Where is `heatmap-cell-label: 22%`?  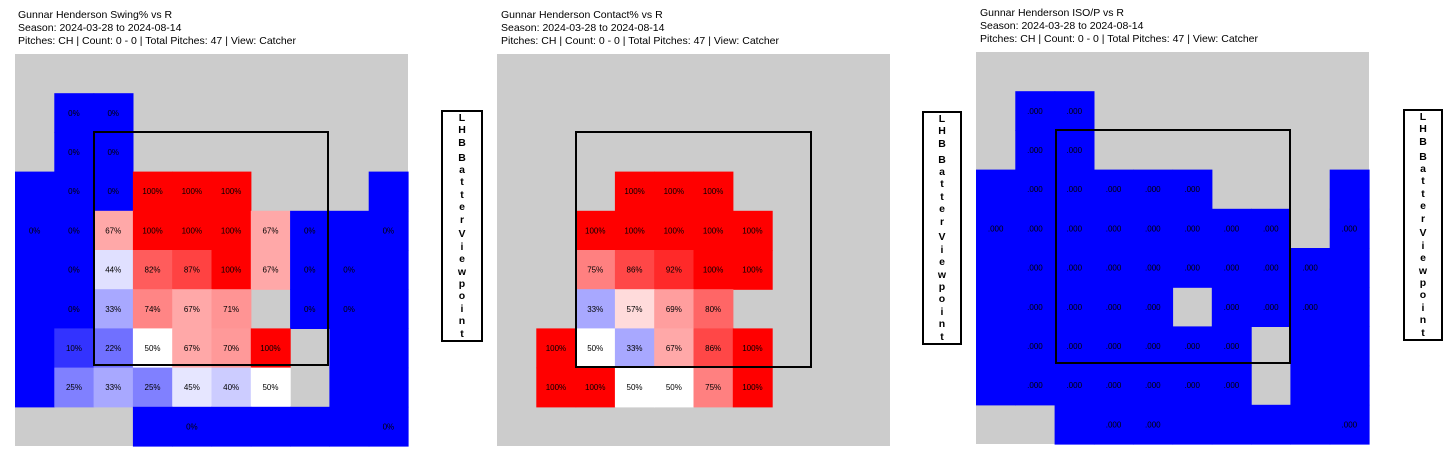
heatmap-cell-label: 22% is located at coordinates (113, 348).